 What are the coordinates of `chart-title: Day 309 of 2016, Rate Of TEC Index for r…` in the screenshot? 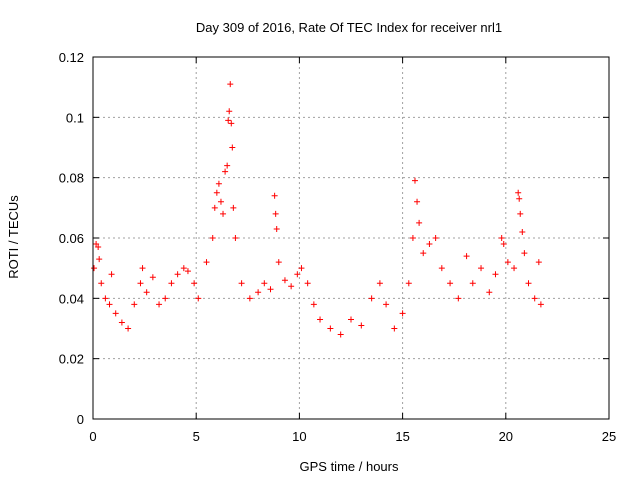 It's located at (349, 27).